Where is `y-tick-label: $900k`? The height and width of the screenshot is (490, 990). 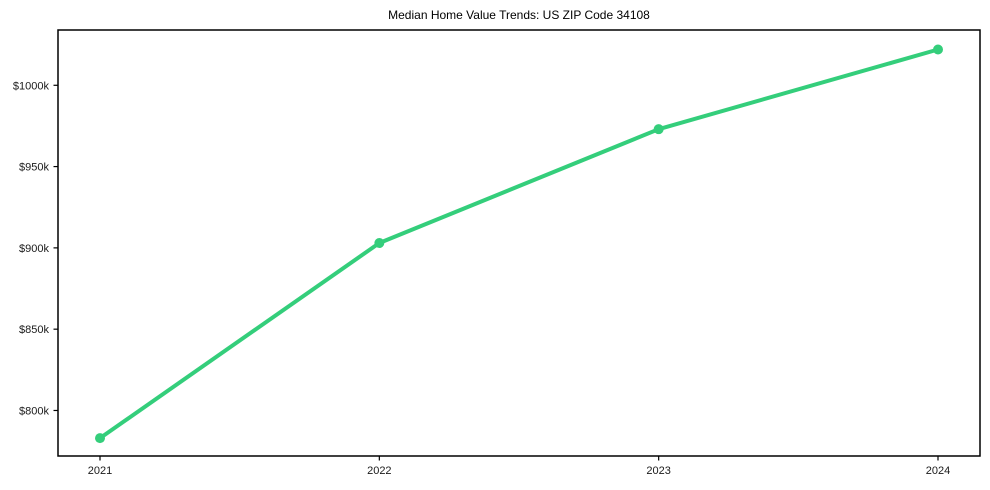
y-tick-label: $900k is located at coordinates (34, 249).